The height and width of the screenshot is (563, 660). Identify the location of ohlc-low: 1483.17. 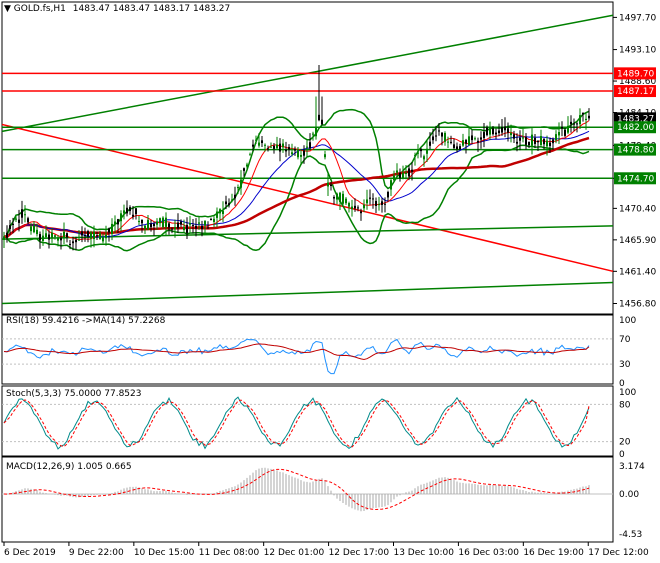
(171, 9).